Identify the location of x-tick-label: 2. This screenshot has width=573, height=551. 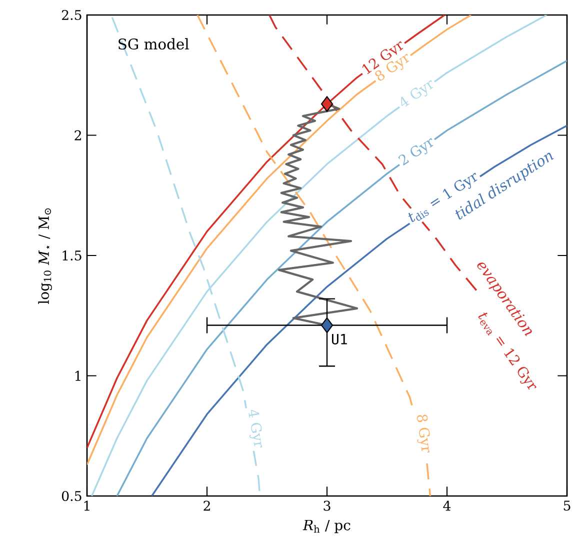
(207, 505).